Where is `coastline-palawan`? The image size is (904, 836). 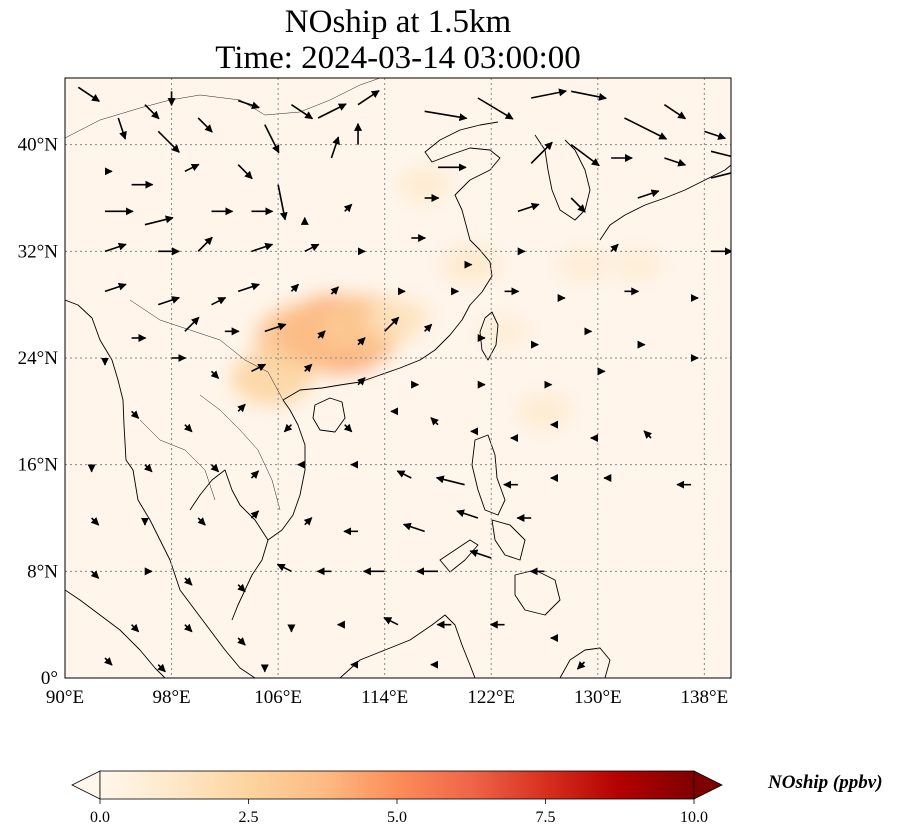
coastline-palawan is located at coordinates (459, 556).